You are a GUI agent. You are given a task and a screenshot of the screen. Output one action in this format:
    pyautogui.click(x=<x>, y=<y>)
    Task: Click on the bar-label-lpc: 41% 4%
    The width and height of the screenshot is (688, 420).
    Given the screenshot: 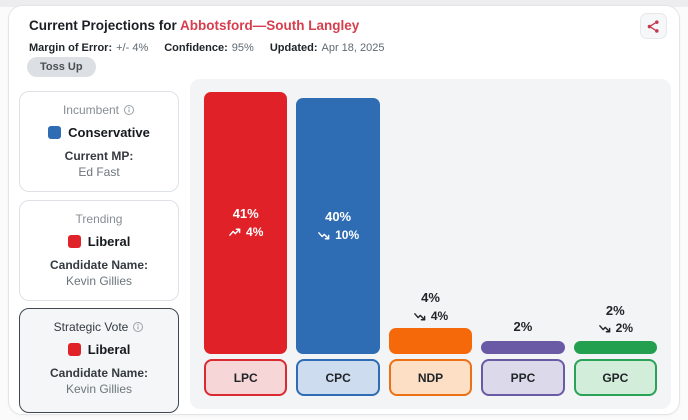 What is the action you would take?
    pyautogui.click(x=245, y=223)
    